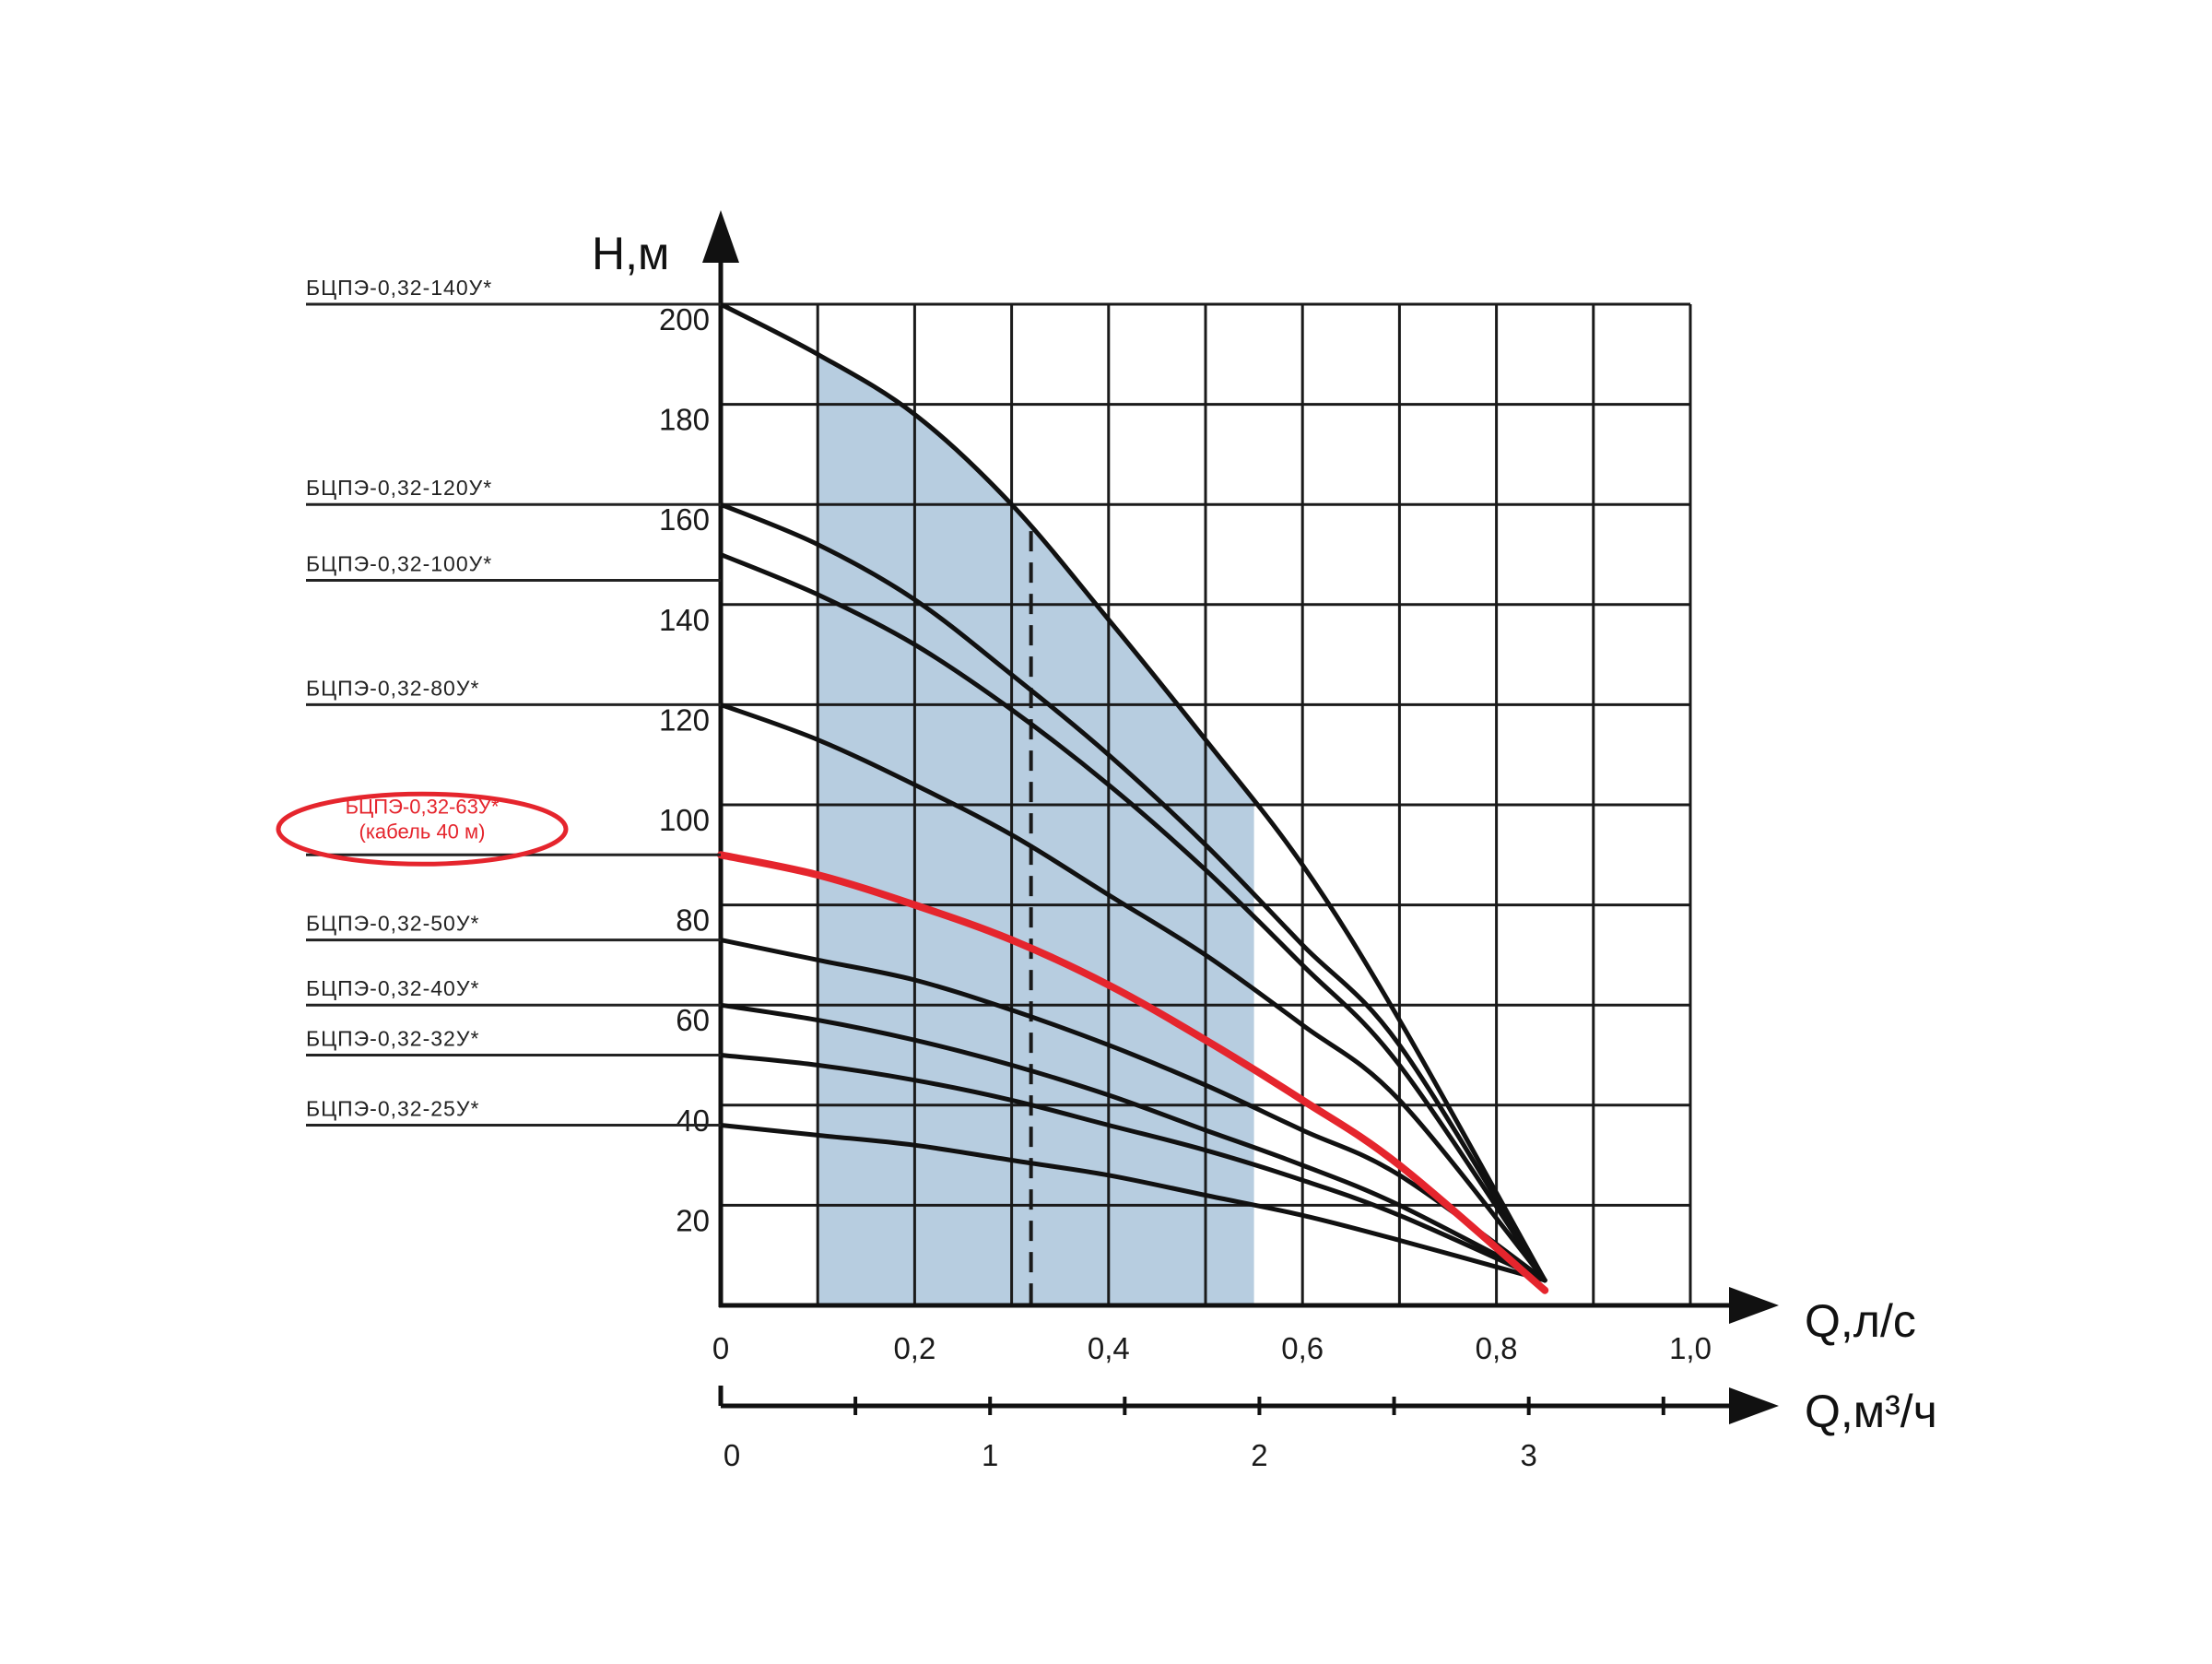 This screenshot has width=2212, height=1664. Describe the element at coordinates (693, 1220) in the screenshot. I see `y-tick-label: 20` at that location.